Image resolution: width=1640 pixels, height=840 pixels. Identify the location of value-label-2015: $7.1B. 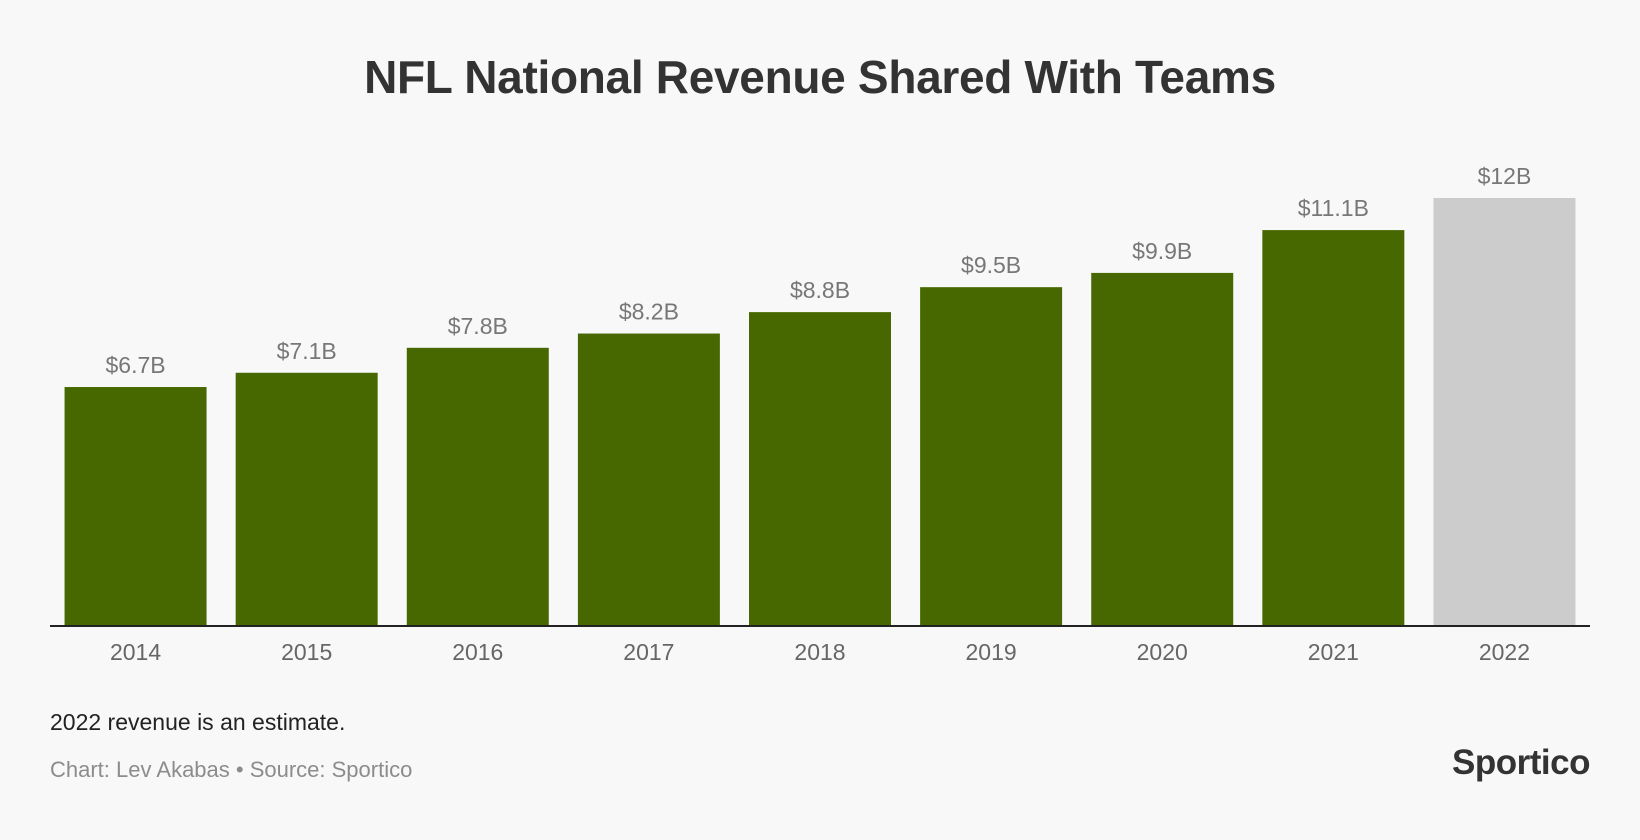
(307, 351).